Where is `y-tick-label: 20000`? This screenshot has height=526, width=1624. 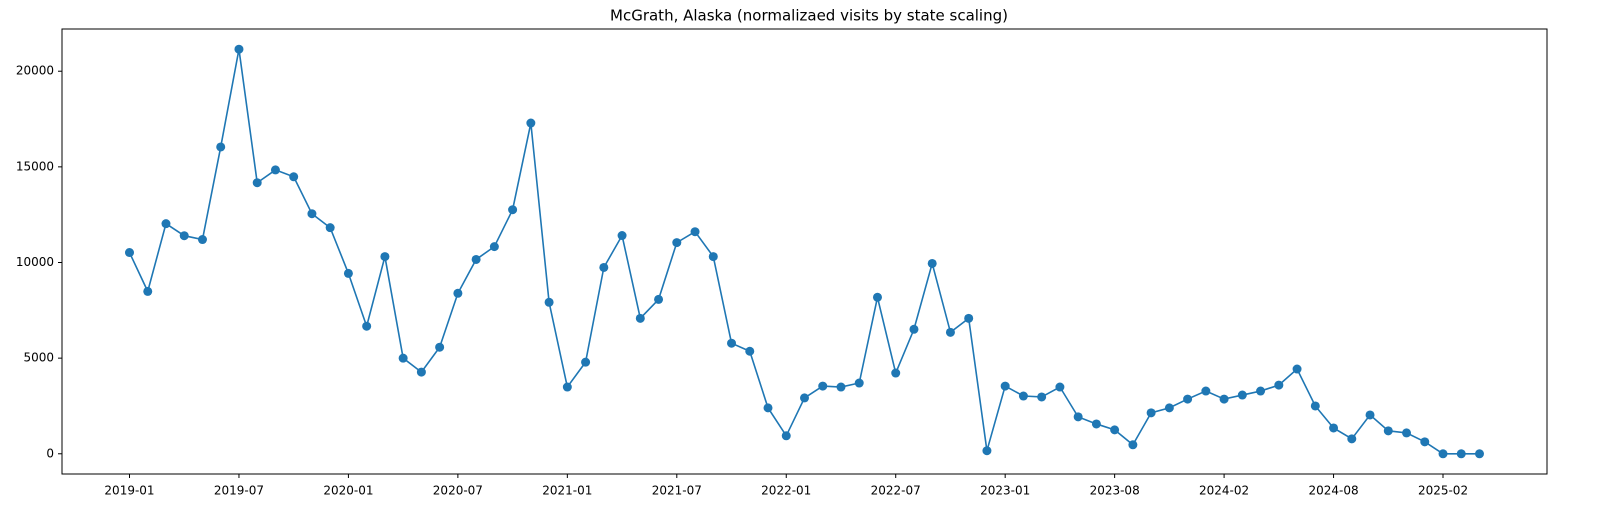 y-tick-label: 20000 is located at coordinates (35, 71).